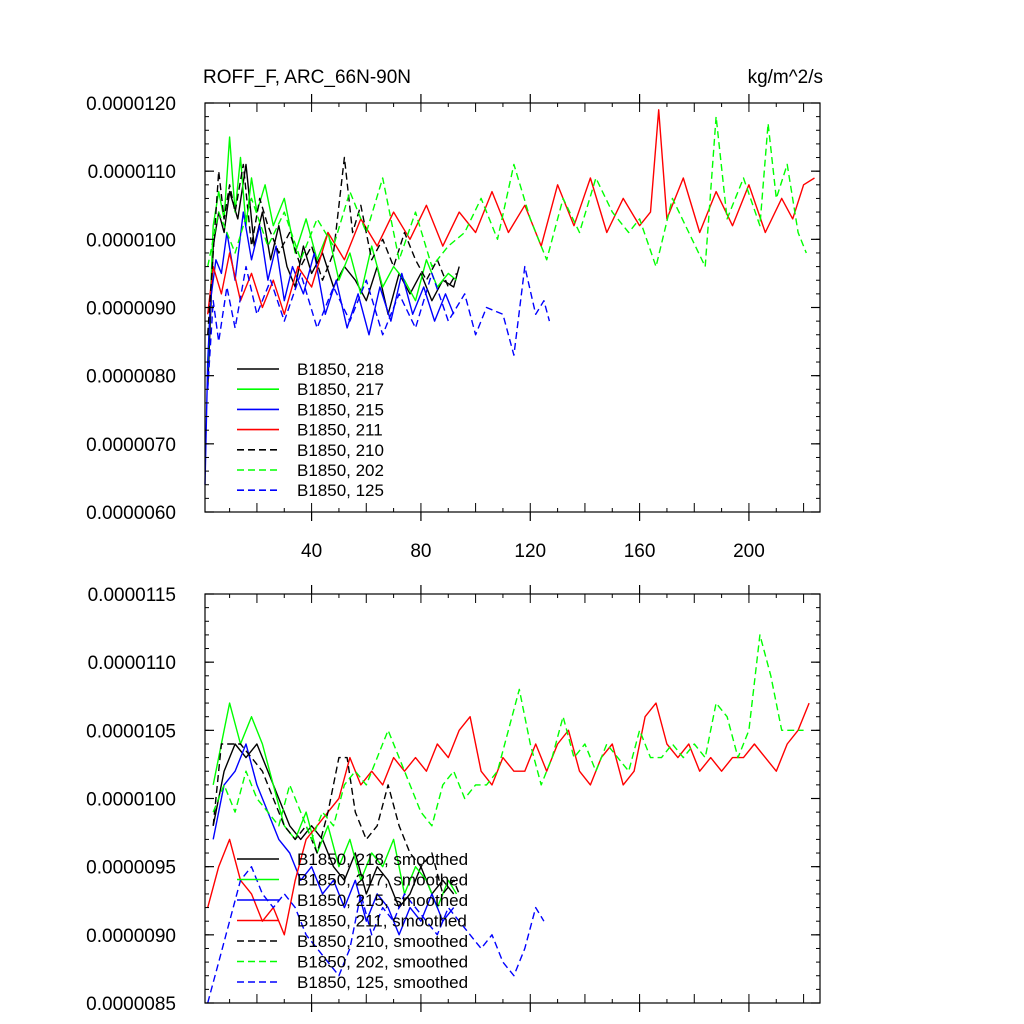 This screenshot has height=1024, width=1024. I want to click on x-tick-label: 120, so click(530, 551).